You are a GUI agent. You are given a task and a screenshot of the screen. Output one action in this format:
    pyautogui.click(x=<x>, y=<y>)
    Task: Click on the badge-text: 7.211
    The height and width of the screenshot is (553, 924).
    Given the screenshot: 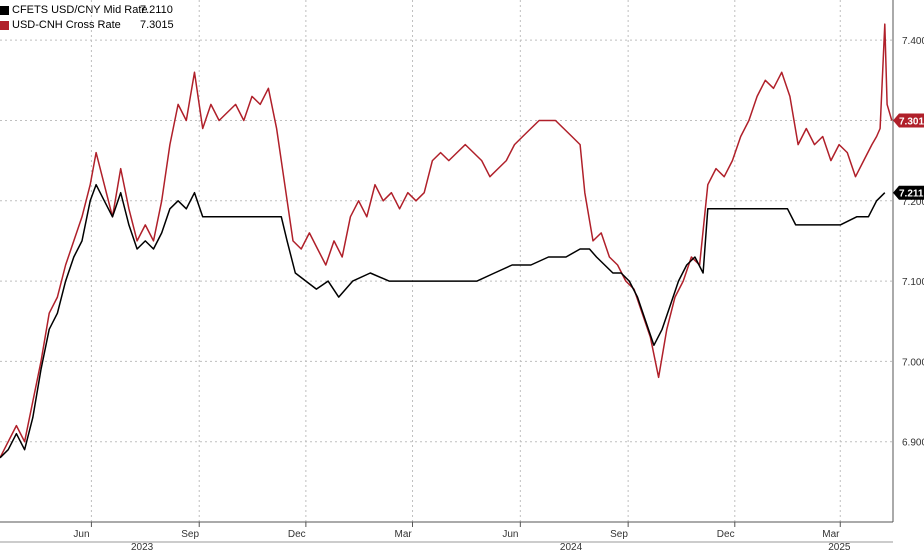 What is the action you would take?
    pyautogui.click(x=911, y=194)
    